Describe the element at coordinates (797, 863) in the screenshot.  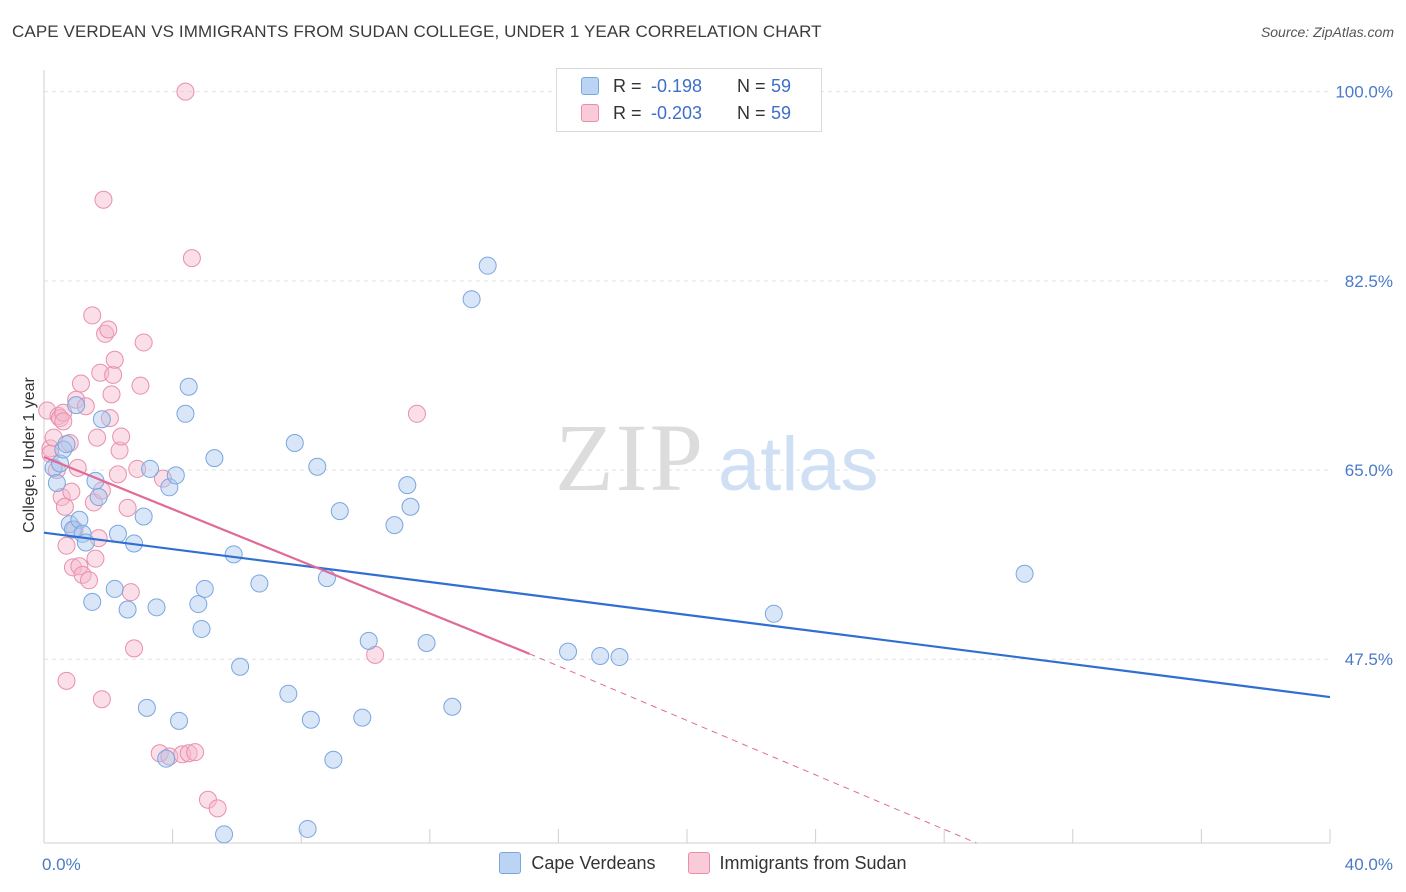
I see `legend-item-sudan: Immigrants from Sudan` at that location.